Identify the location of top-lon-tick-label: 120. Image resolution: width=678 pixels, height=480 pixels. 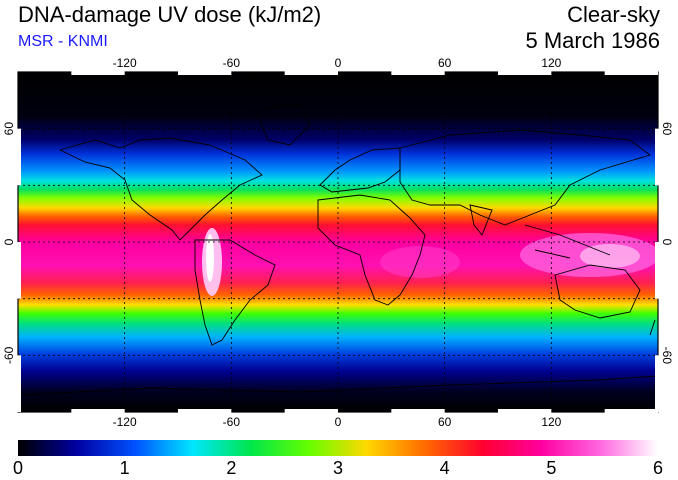
(551, 63).